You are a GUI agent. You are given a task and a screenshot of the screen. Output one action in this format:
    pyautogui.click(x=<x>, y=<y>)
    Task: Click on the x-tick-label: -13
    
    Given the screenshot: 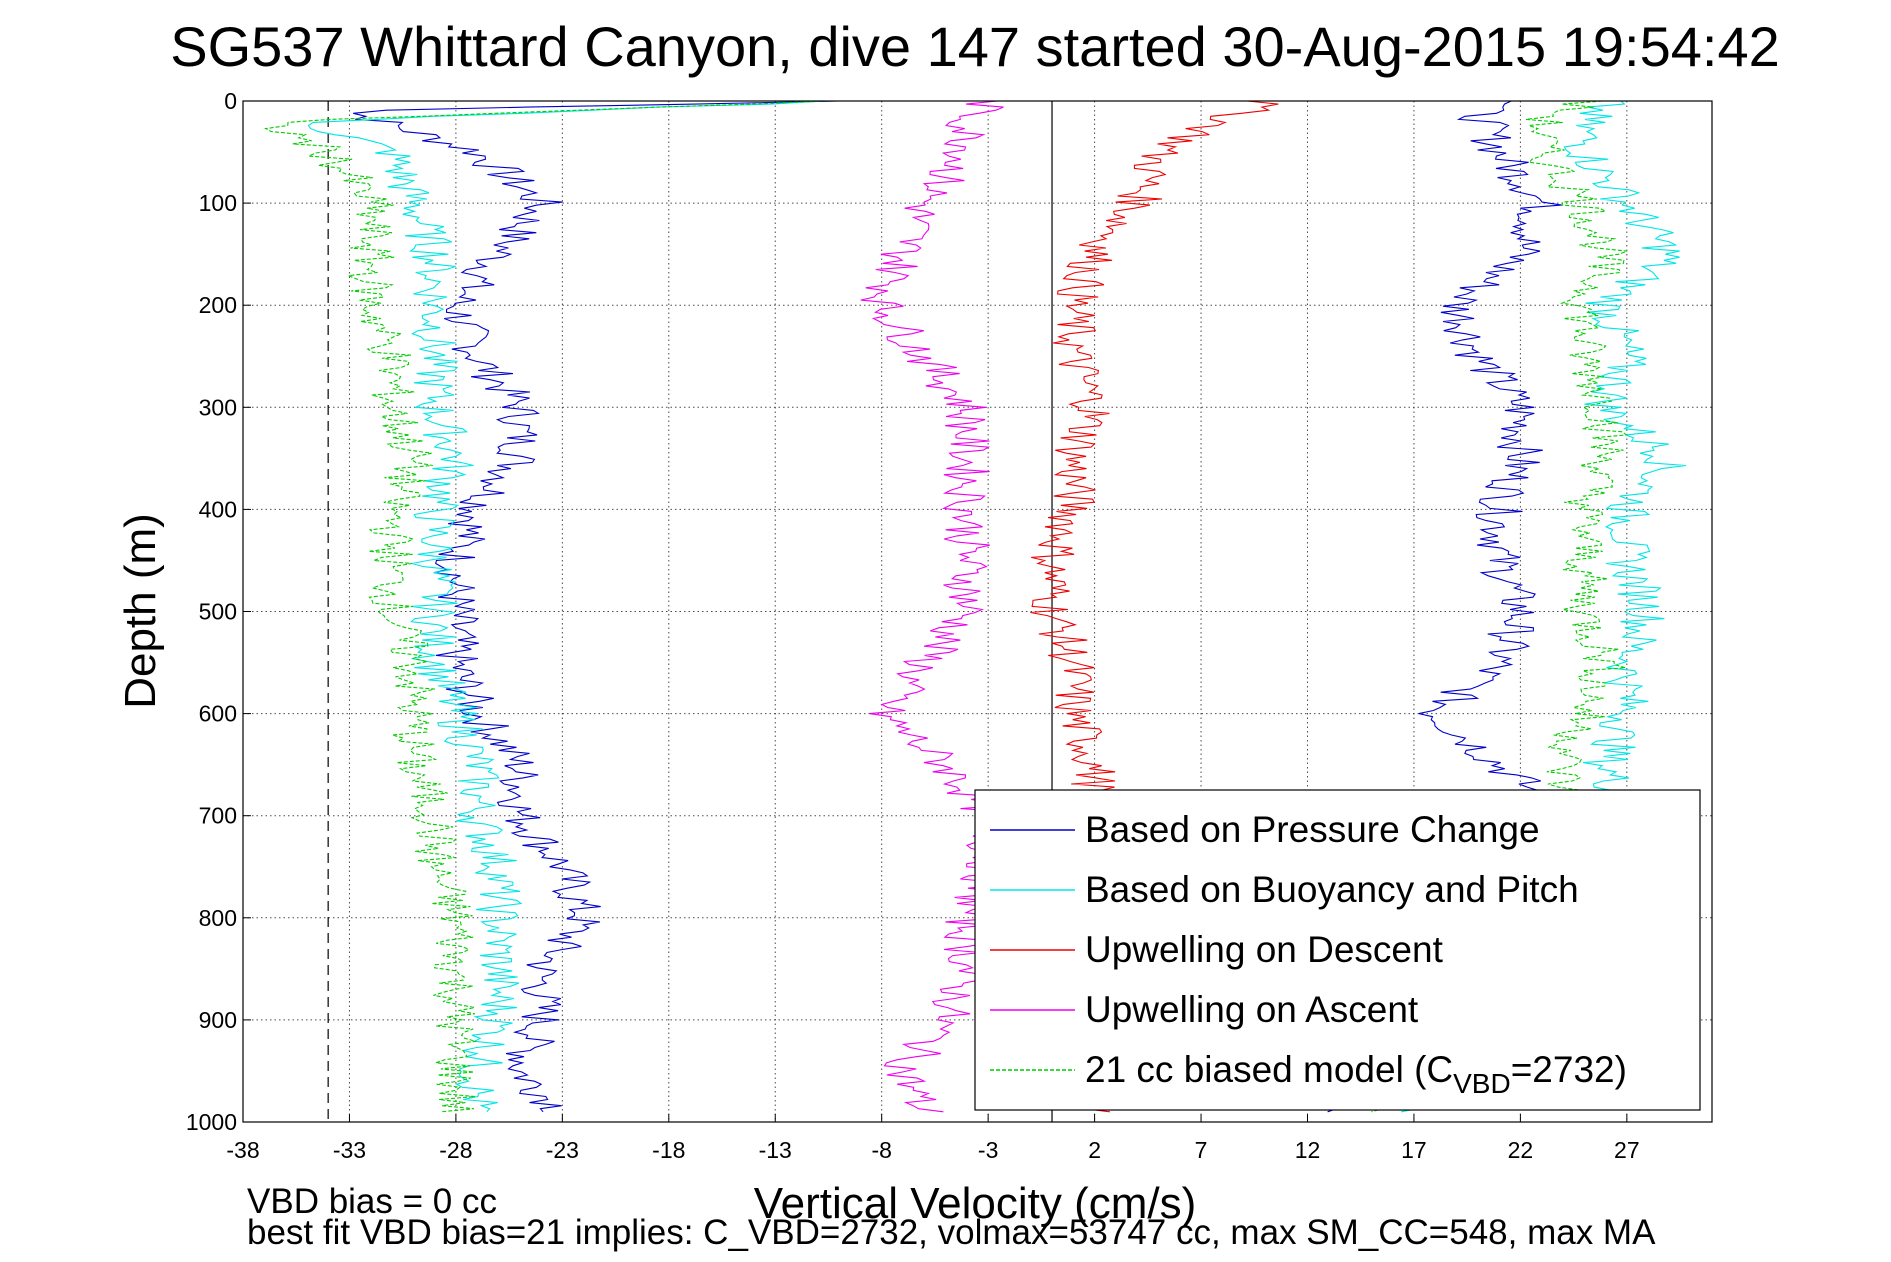 What is the action you would take?
    pyautogui.click(x=775, y=1150)
    